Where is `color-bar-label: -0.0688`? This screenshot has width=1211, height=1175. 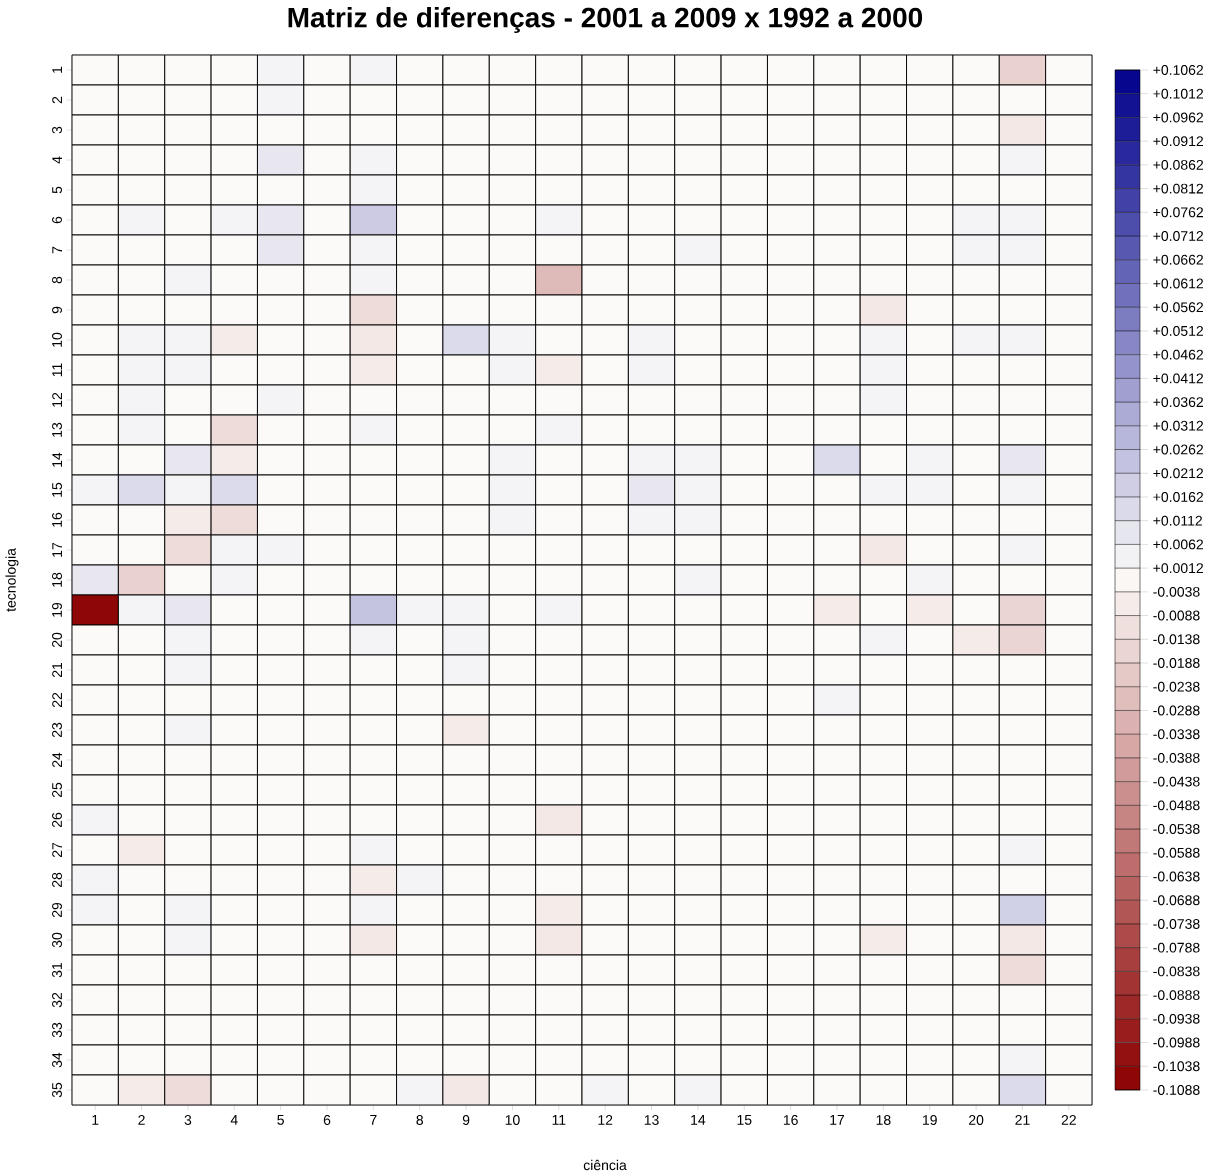 color-bar-label: -0.0688 is located at coordinates (1176, 900).